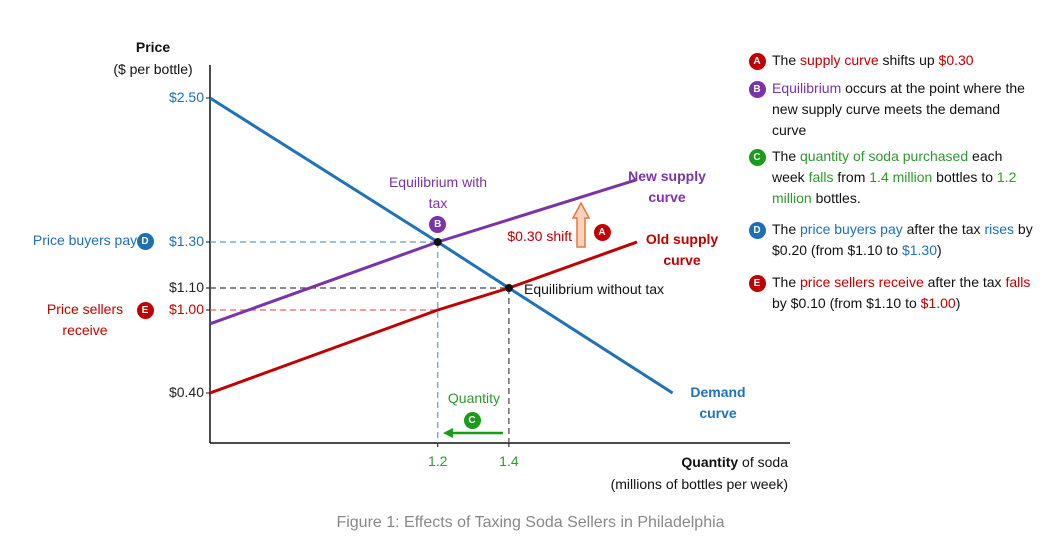 This screenshot has width=1061, height=558. Describe the element at coordinates (85, 319) in the screenshot. I see `side-label: Price sellers receive` at that location.